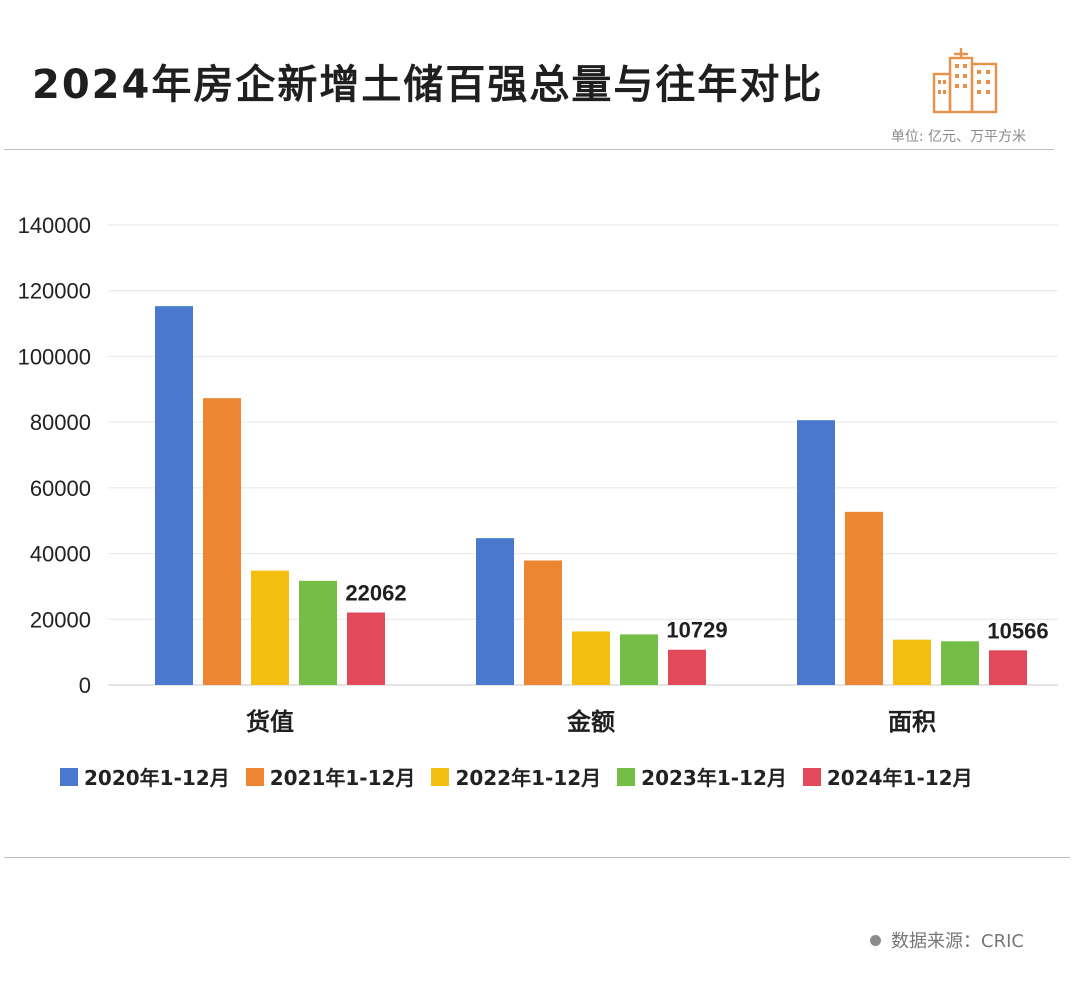 The height and width of the screenshot is (996, 1080). What do you see at coordinates (428, 85) in the screenshot?
I see `chart-title: 2024年房企新增土储百强总量与往年对比` at bounding box center [428, 85].